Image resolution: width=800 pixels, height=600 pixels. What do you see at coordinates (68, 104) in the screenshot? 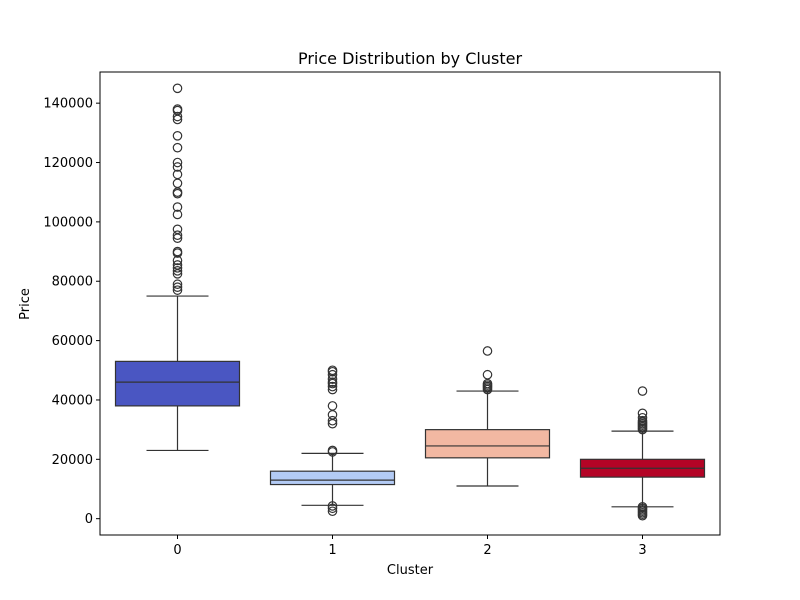
I see `y-tick-label: 140000` at bounding box center [68, 104].